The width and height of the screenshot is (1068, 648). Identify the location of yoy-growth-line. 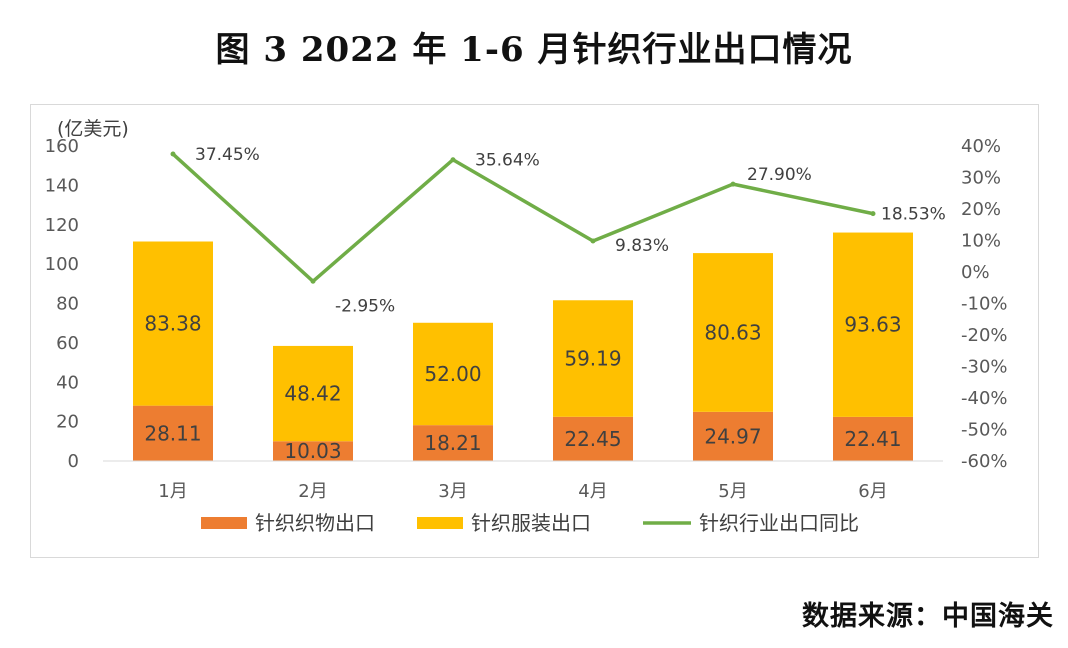
(522, 218).